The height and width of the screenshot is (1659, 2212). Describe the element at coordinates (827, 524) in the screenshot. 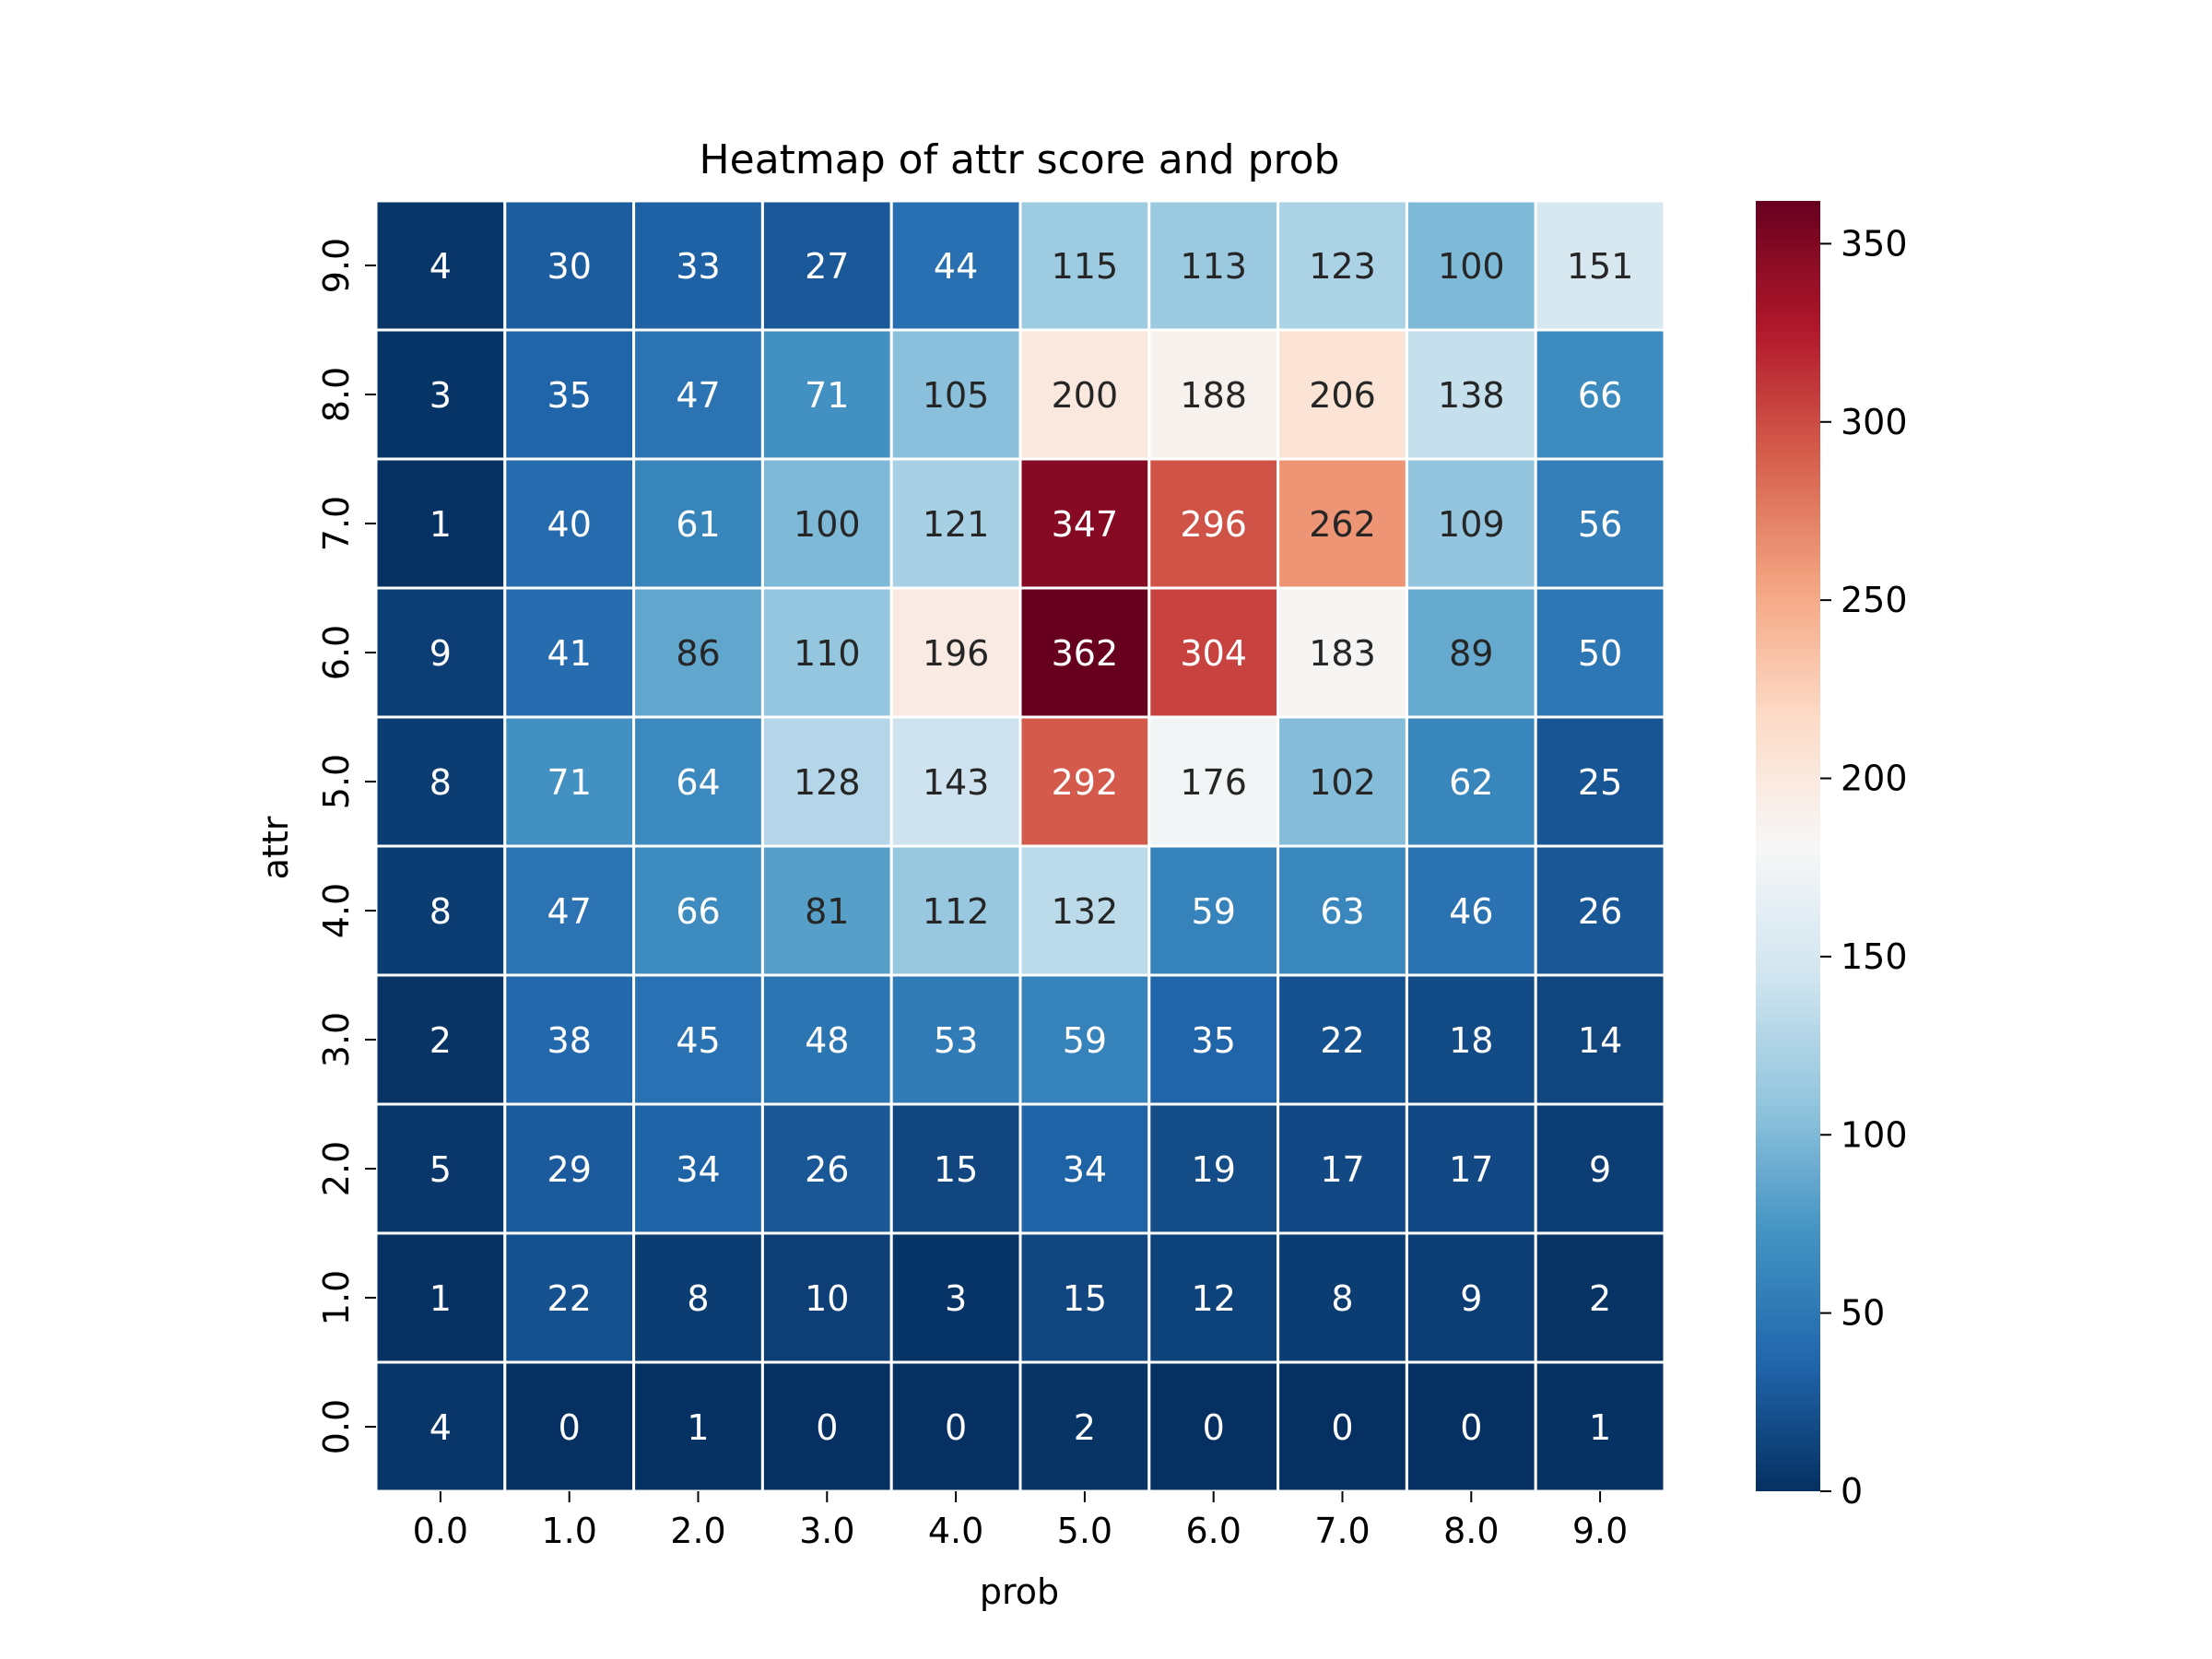

I see `cell-annotation-7-3: 100` at that location.